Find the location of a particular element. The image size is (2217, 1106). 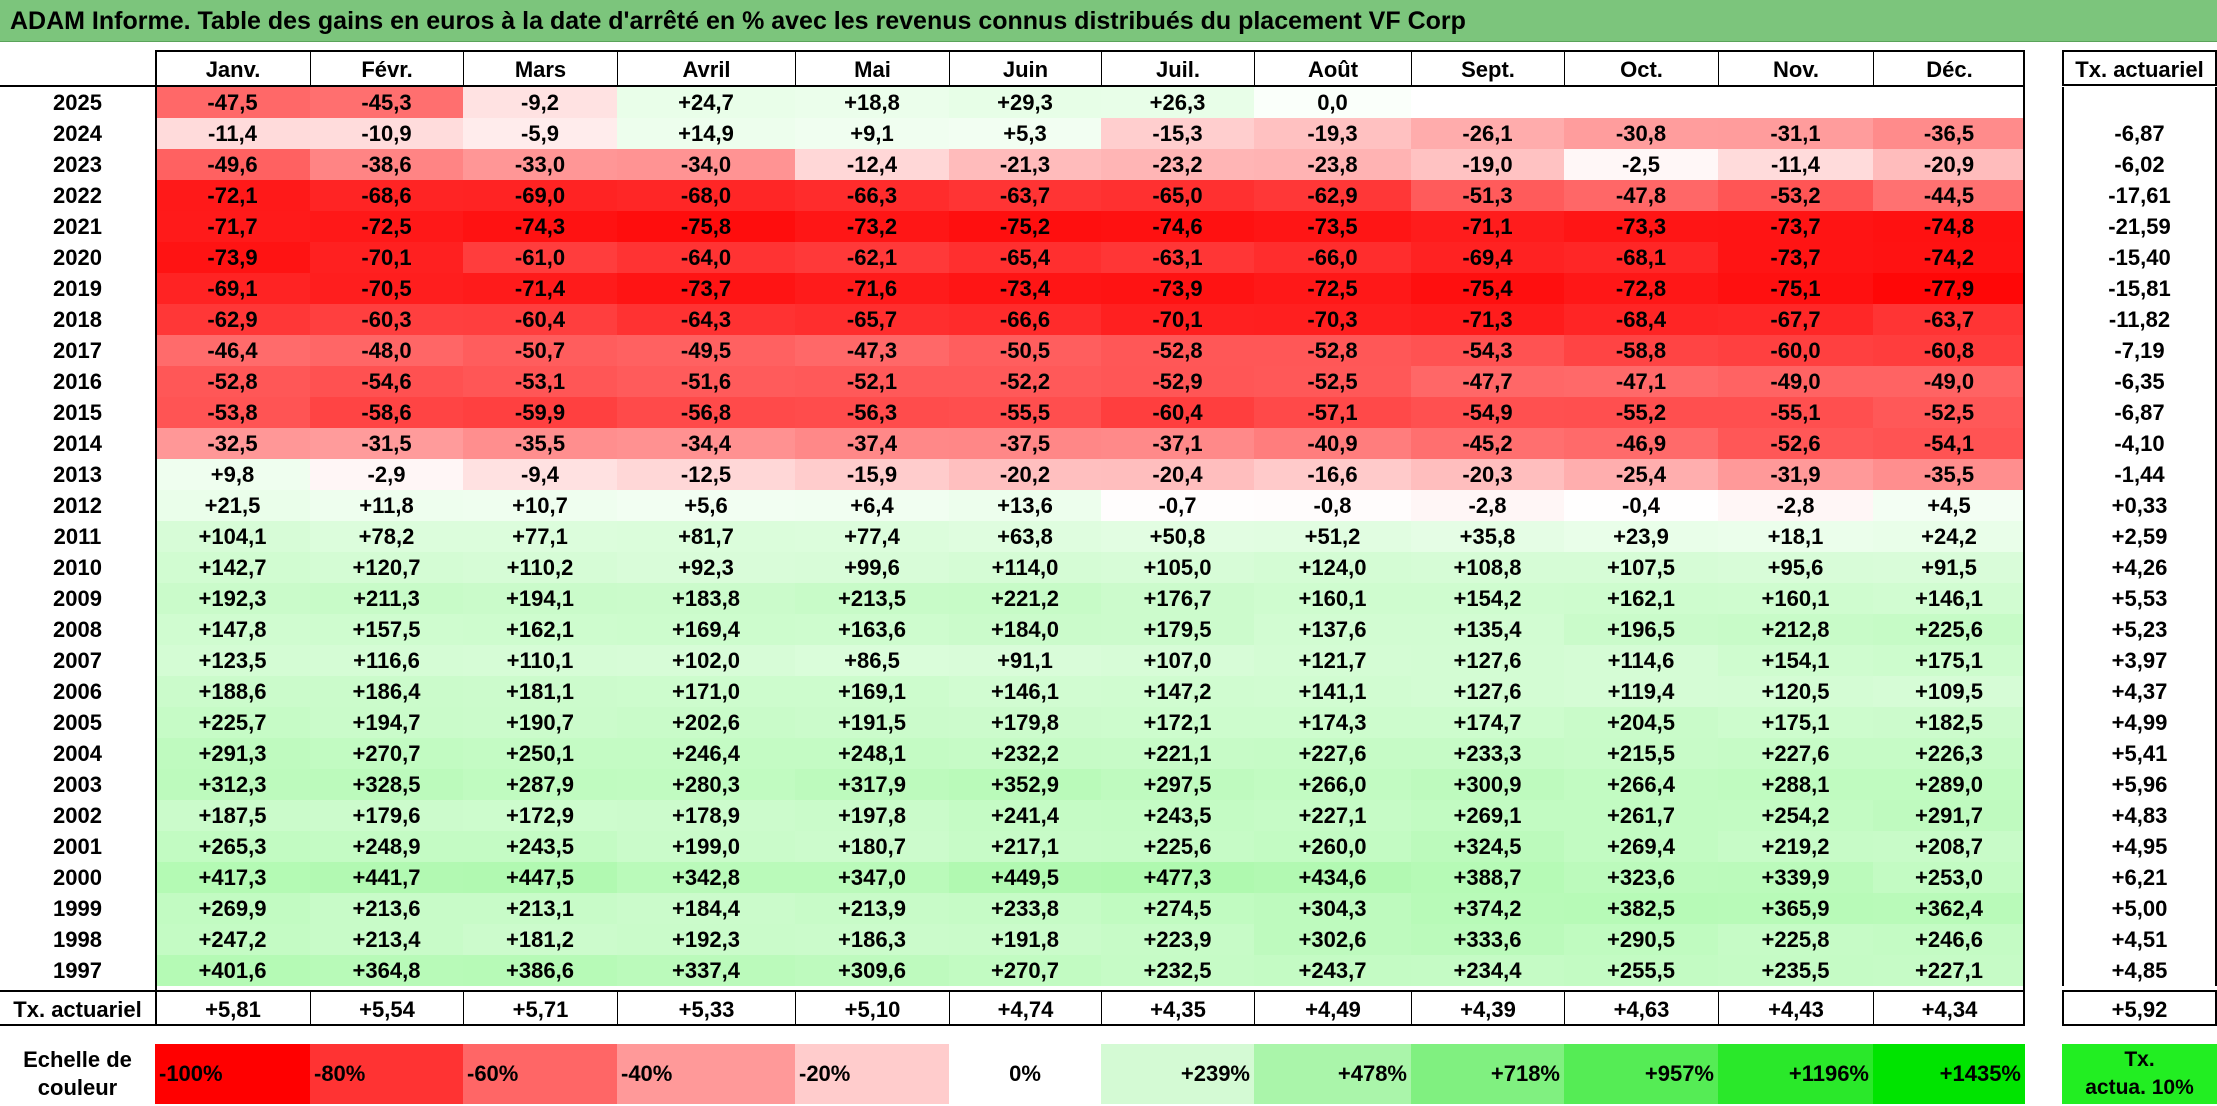

value-cell: -59,9 is located at coordinates (540, 412).